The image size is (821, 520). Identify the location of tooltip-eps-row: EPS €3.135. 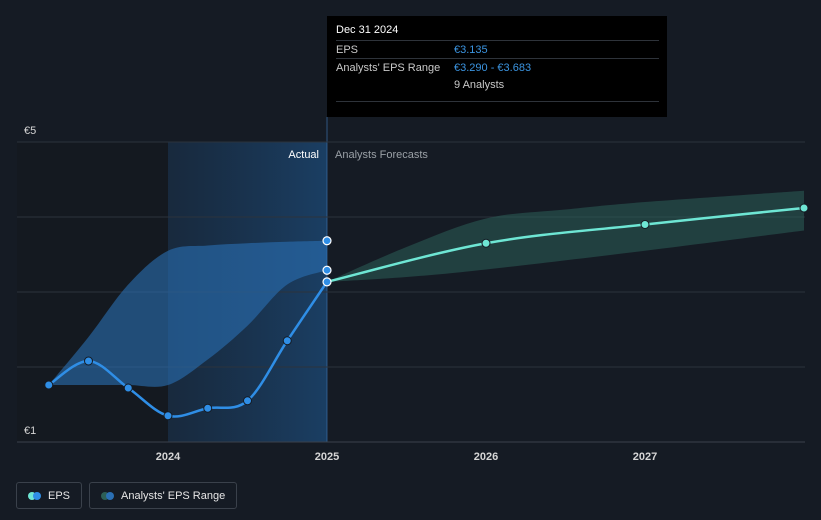
(497, 49).